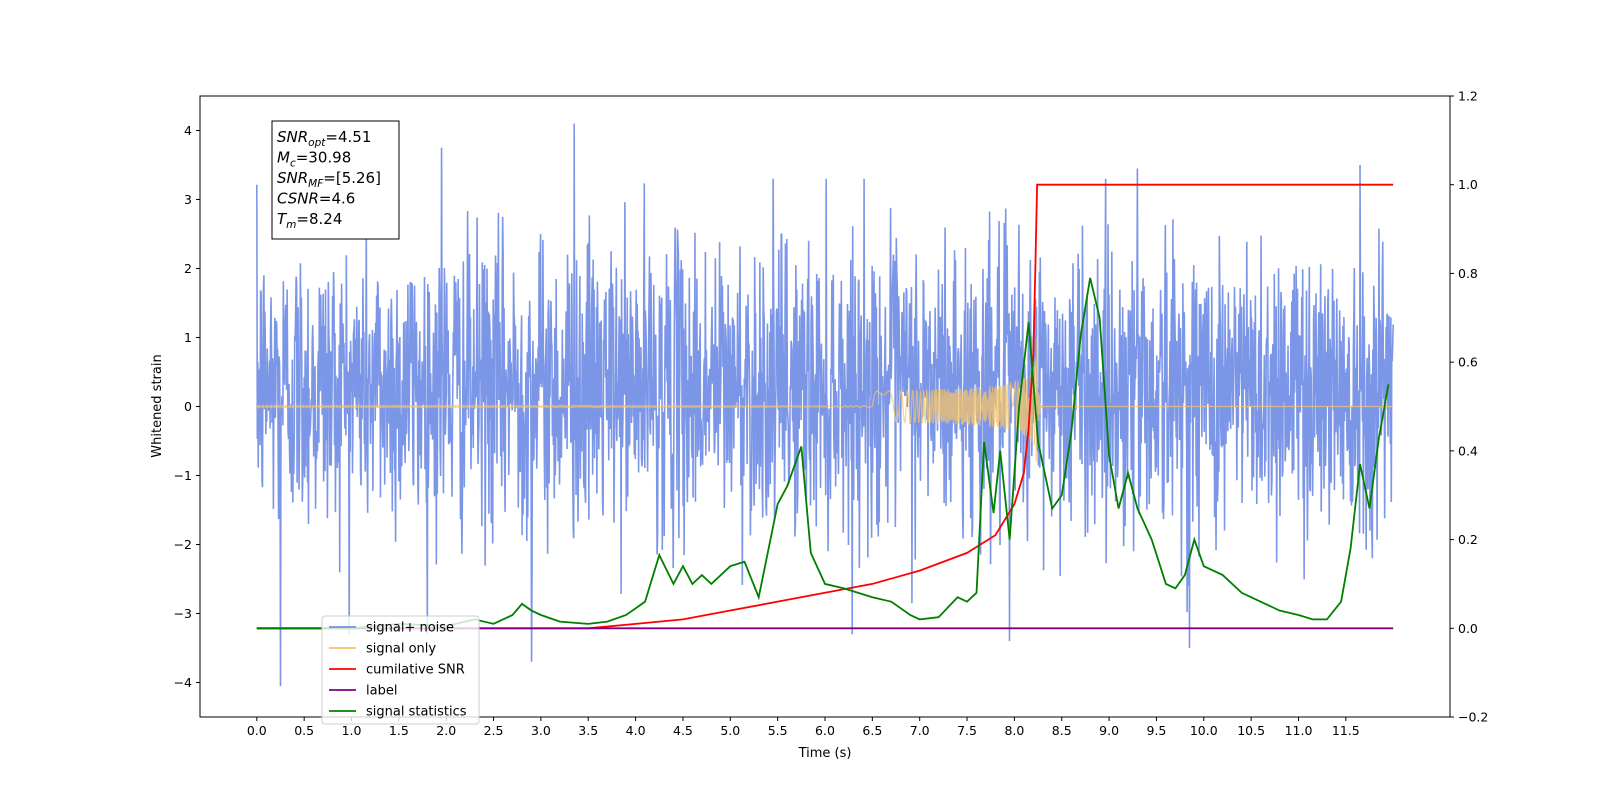  I want to click on legend-label: cumilative SNR, so click(415, 670).